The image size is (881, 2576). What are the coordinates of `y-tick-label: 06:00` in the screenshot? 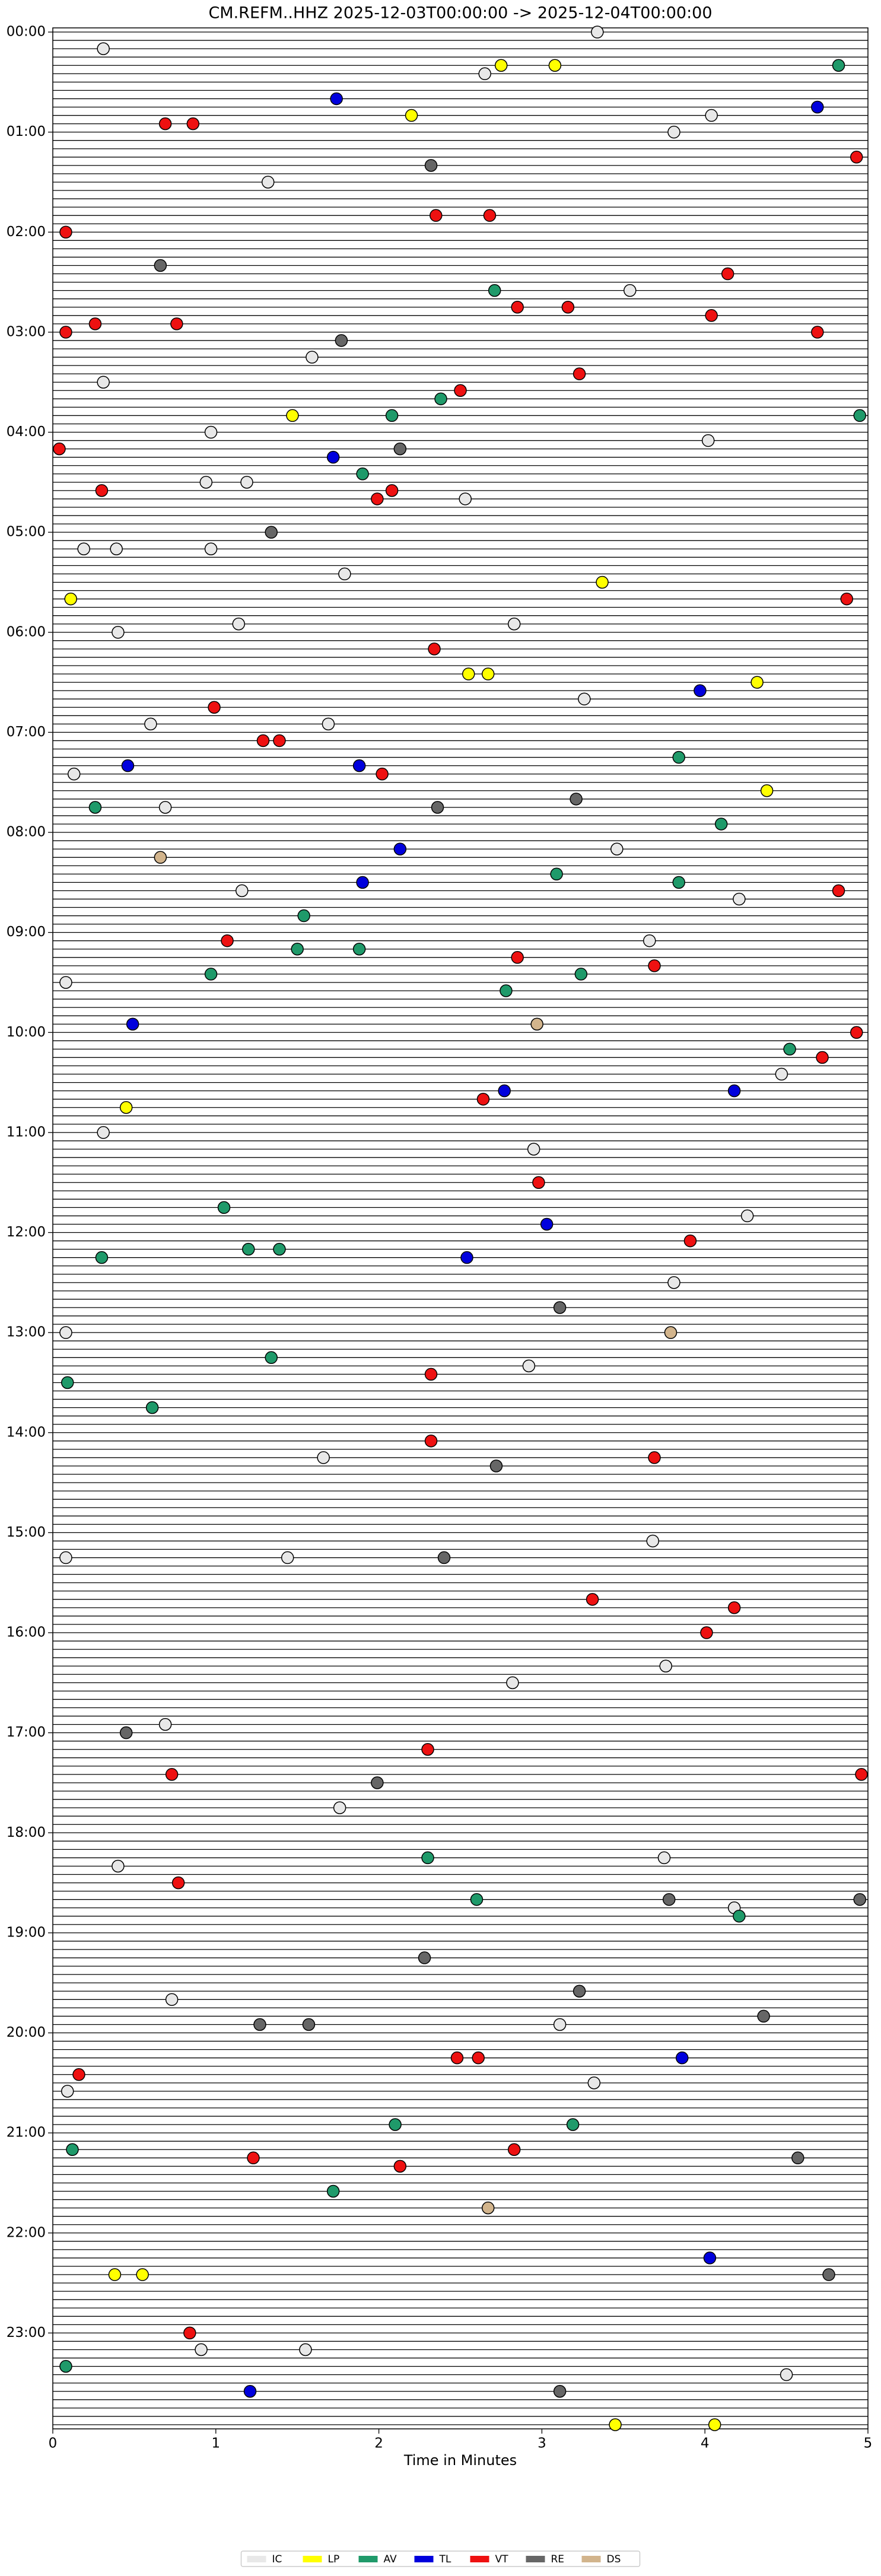 It's located at (27, 632).